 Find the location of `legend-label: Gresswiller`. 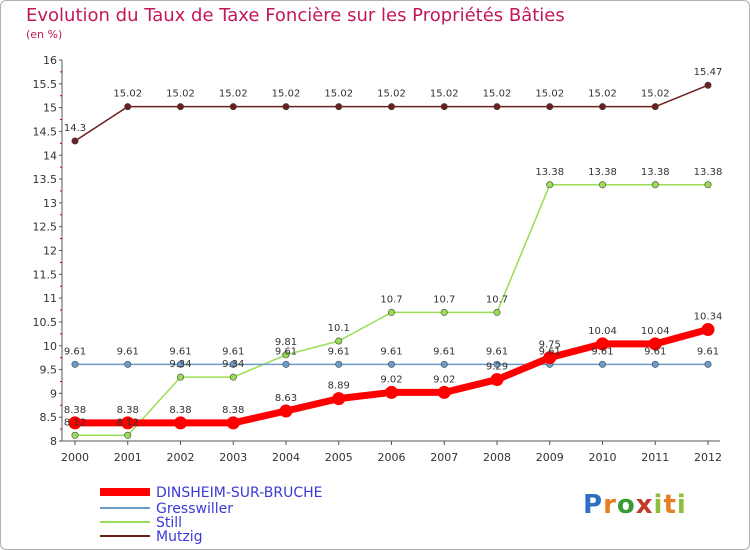

legend-label: Gresswiller is located at coordinates (194, 509).